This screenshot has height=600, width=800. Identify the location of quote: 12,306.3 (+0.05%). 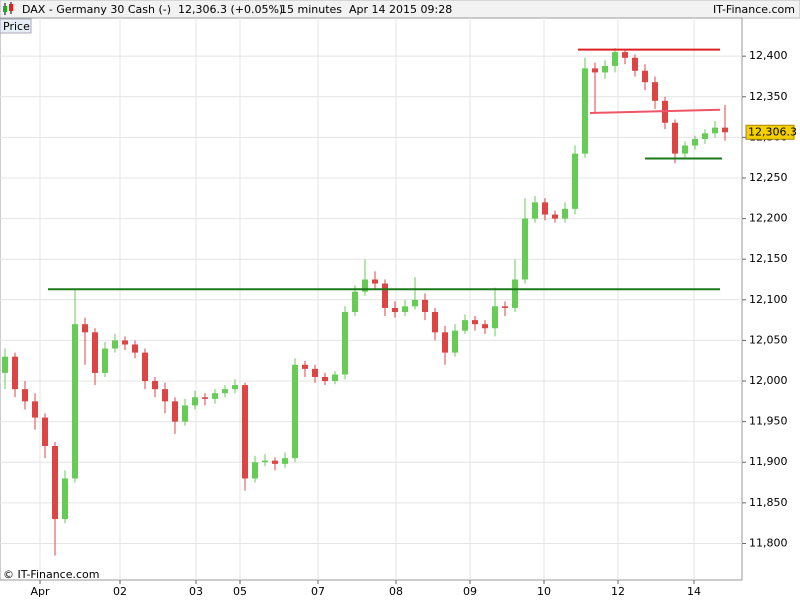
(230, 9).